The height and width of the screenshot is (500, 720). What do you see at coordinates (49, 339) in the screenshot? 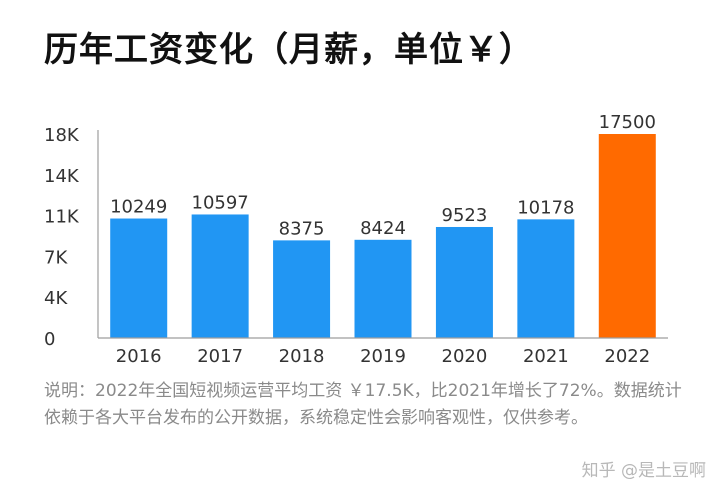
I see `y-tick-label: 0` at bounding box center [49, 339].